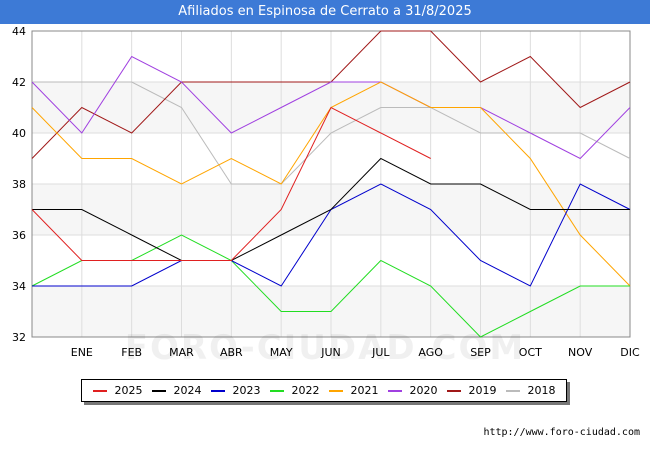 This screenshot has height=450, width=650. I want to click on x-tick-label: SEP, so click(480, 352).